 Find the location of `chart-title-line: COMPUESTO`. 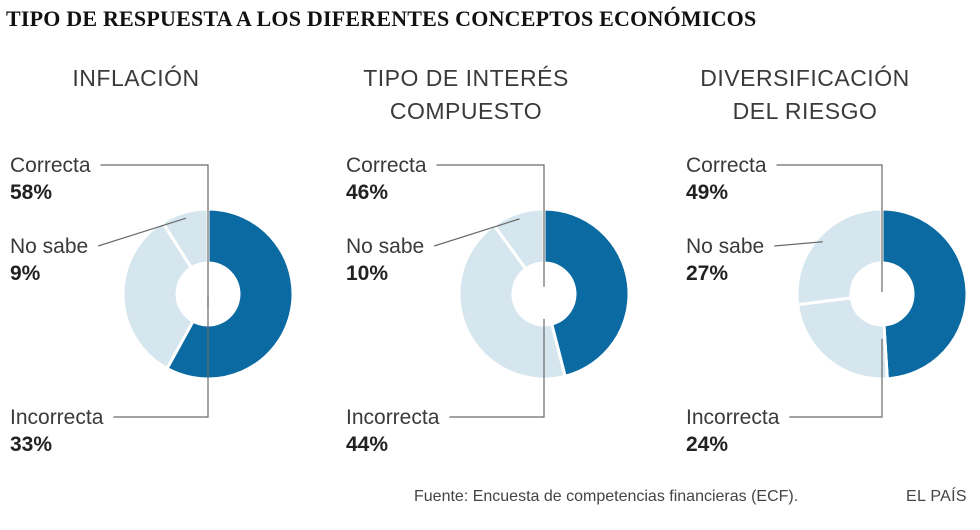

chart-title-line: COMPUESTO is located at coordinates (466, 111).